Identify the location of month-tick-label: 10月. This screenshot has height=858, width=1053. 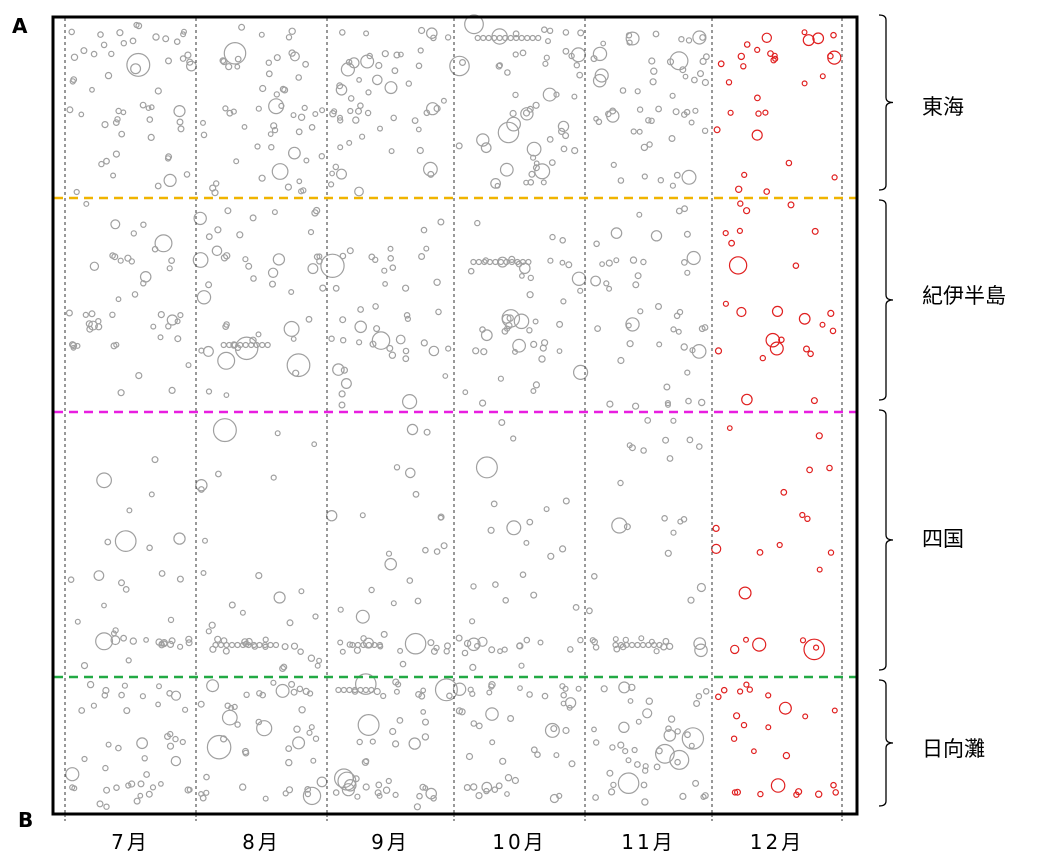
(519, 842).